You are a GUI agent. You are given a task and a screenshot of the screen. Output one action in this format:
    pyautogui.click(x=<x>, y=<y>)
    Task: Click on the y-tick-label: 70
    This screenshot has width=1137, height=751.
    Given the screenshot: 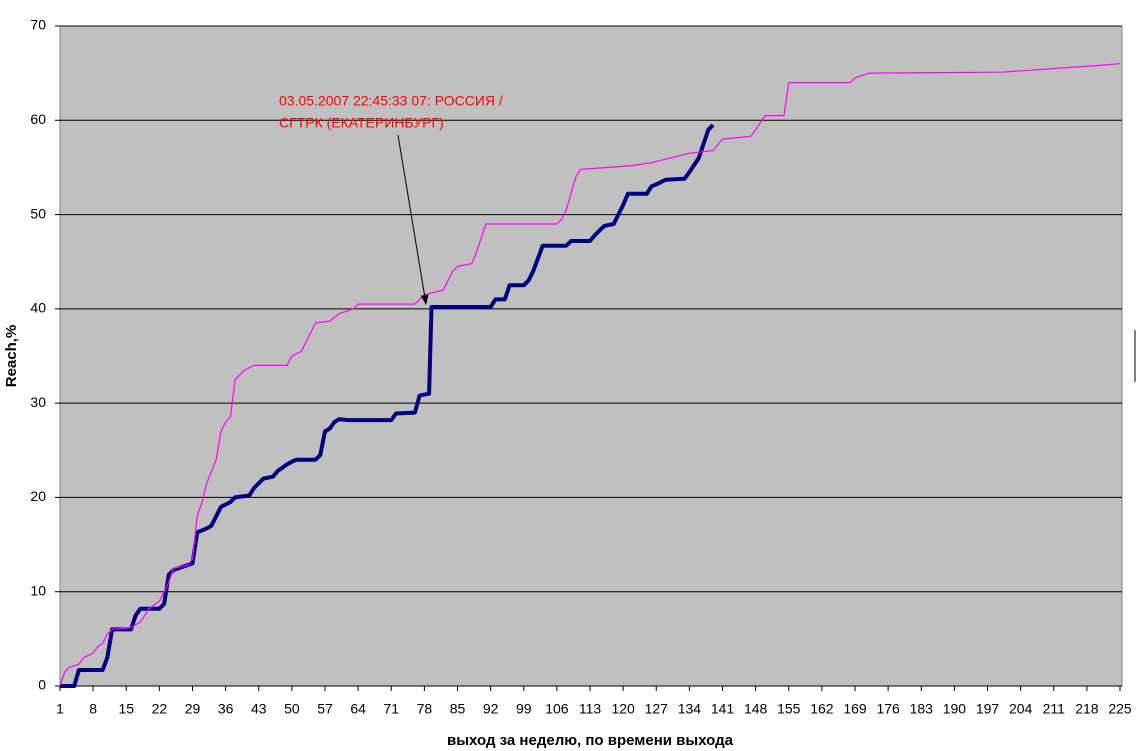 What is the action you would take?
    pyautogui.click(x=38, y=25)
    